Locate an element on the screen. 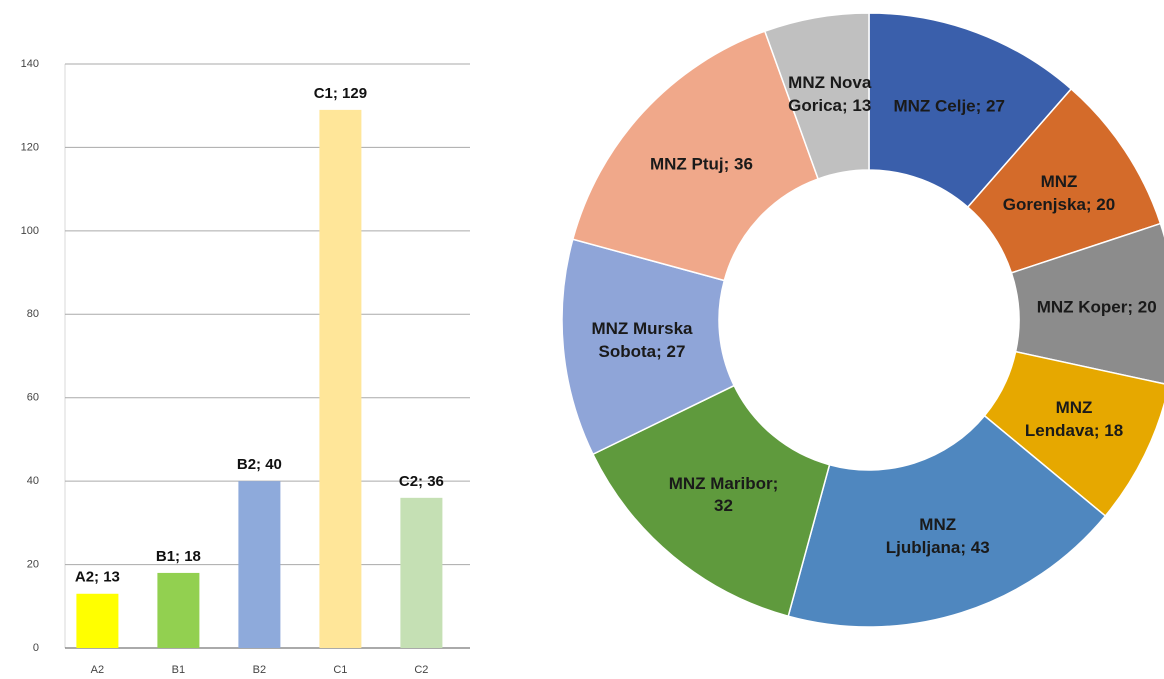  y-tick-label: 80 is located at coordinates (33, 314).